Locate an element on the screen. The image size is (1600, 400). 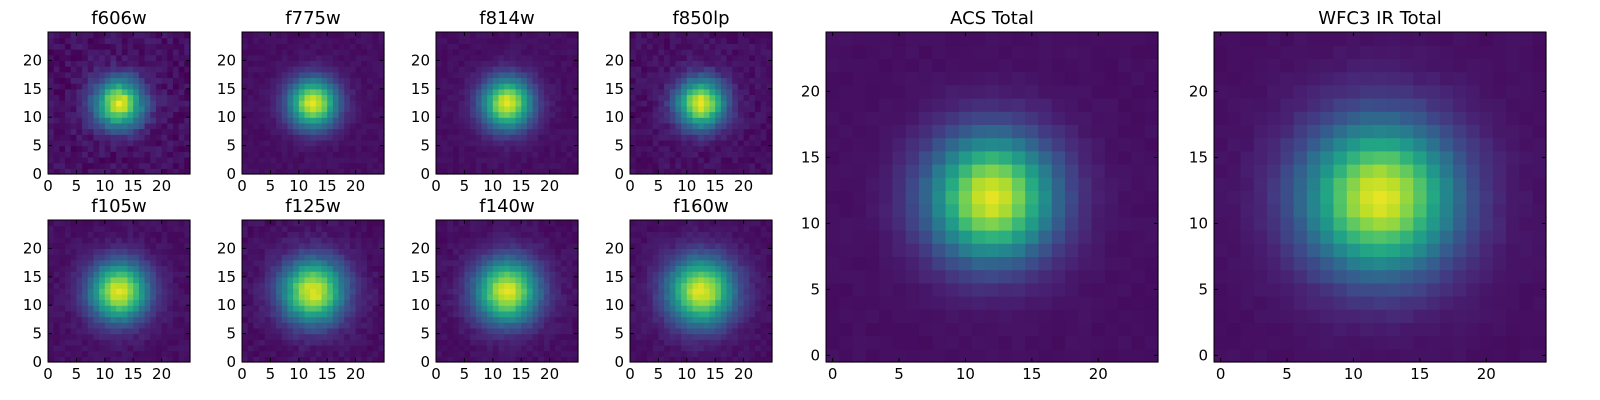
panel-title: f140w is located at coordinates (506, 206).